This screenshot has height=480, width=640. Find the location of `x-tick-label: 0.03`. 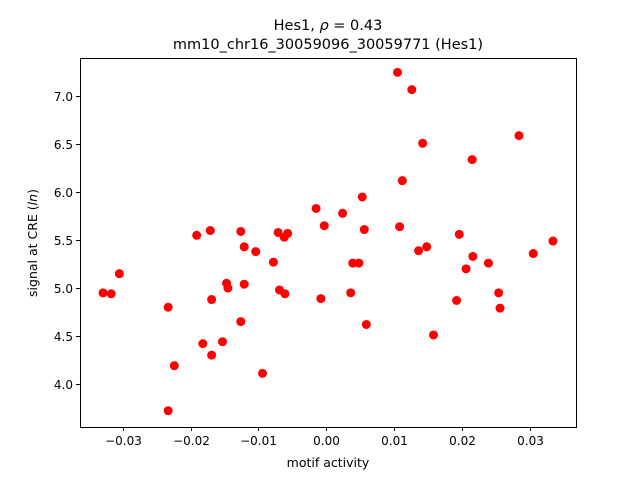

x-tick-label: 0.03 is located at coordinates (530, 441).